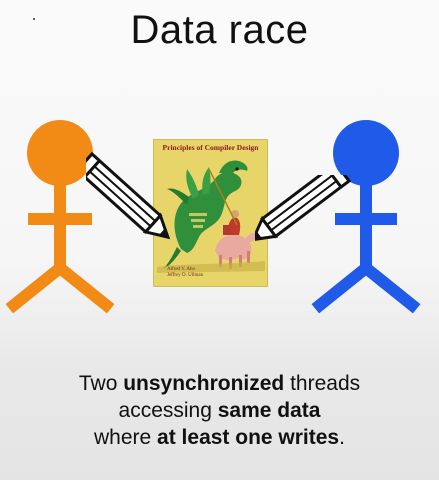 Image resolution: width=439 pixels, height=480 pixels. I want to click on caption-emphasis: same data, so click(269, 410).